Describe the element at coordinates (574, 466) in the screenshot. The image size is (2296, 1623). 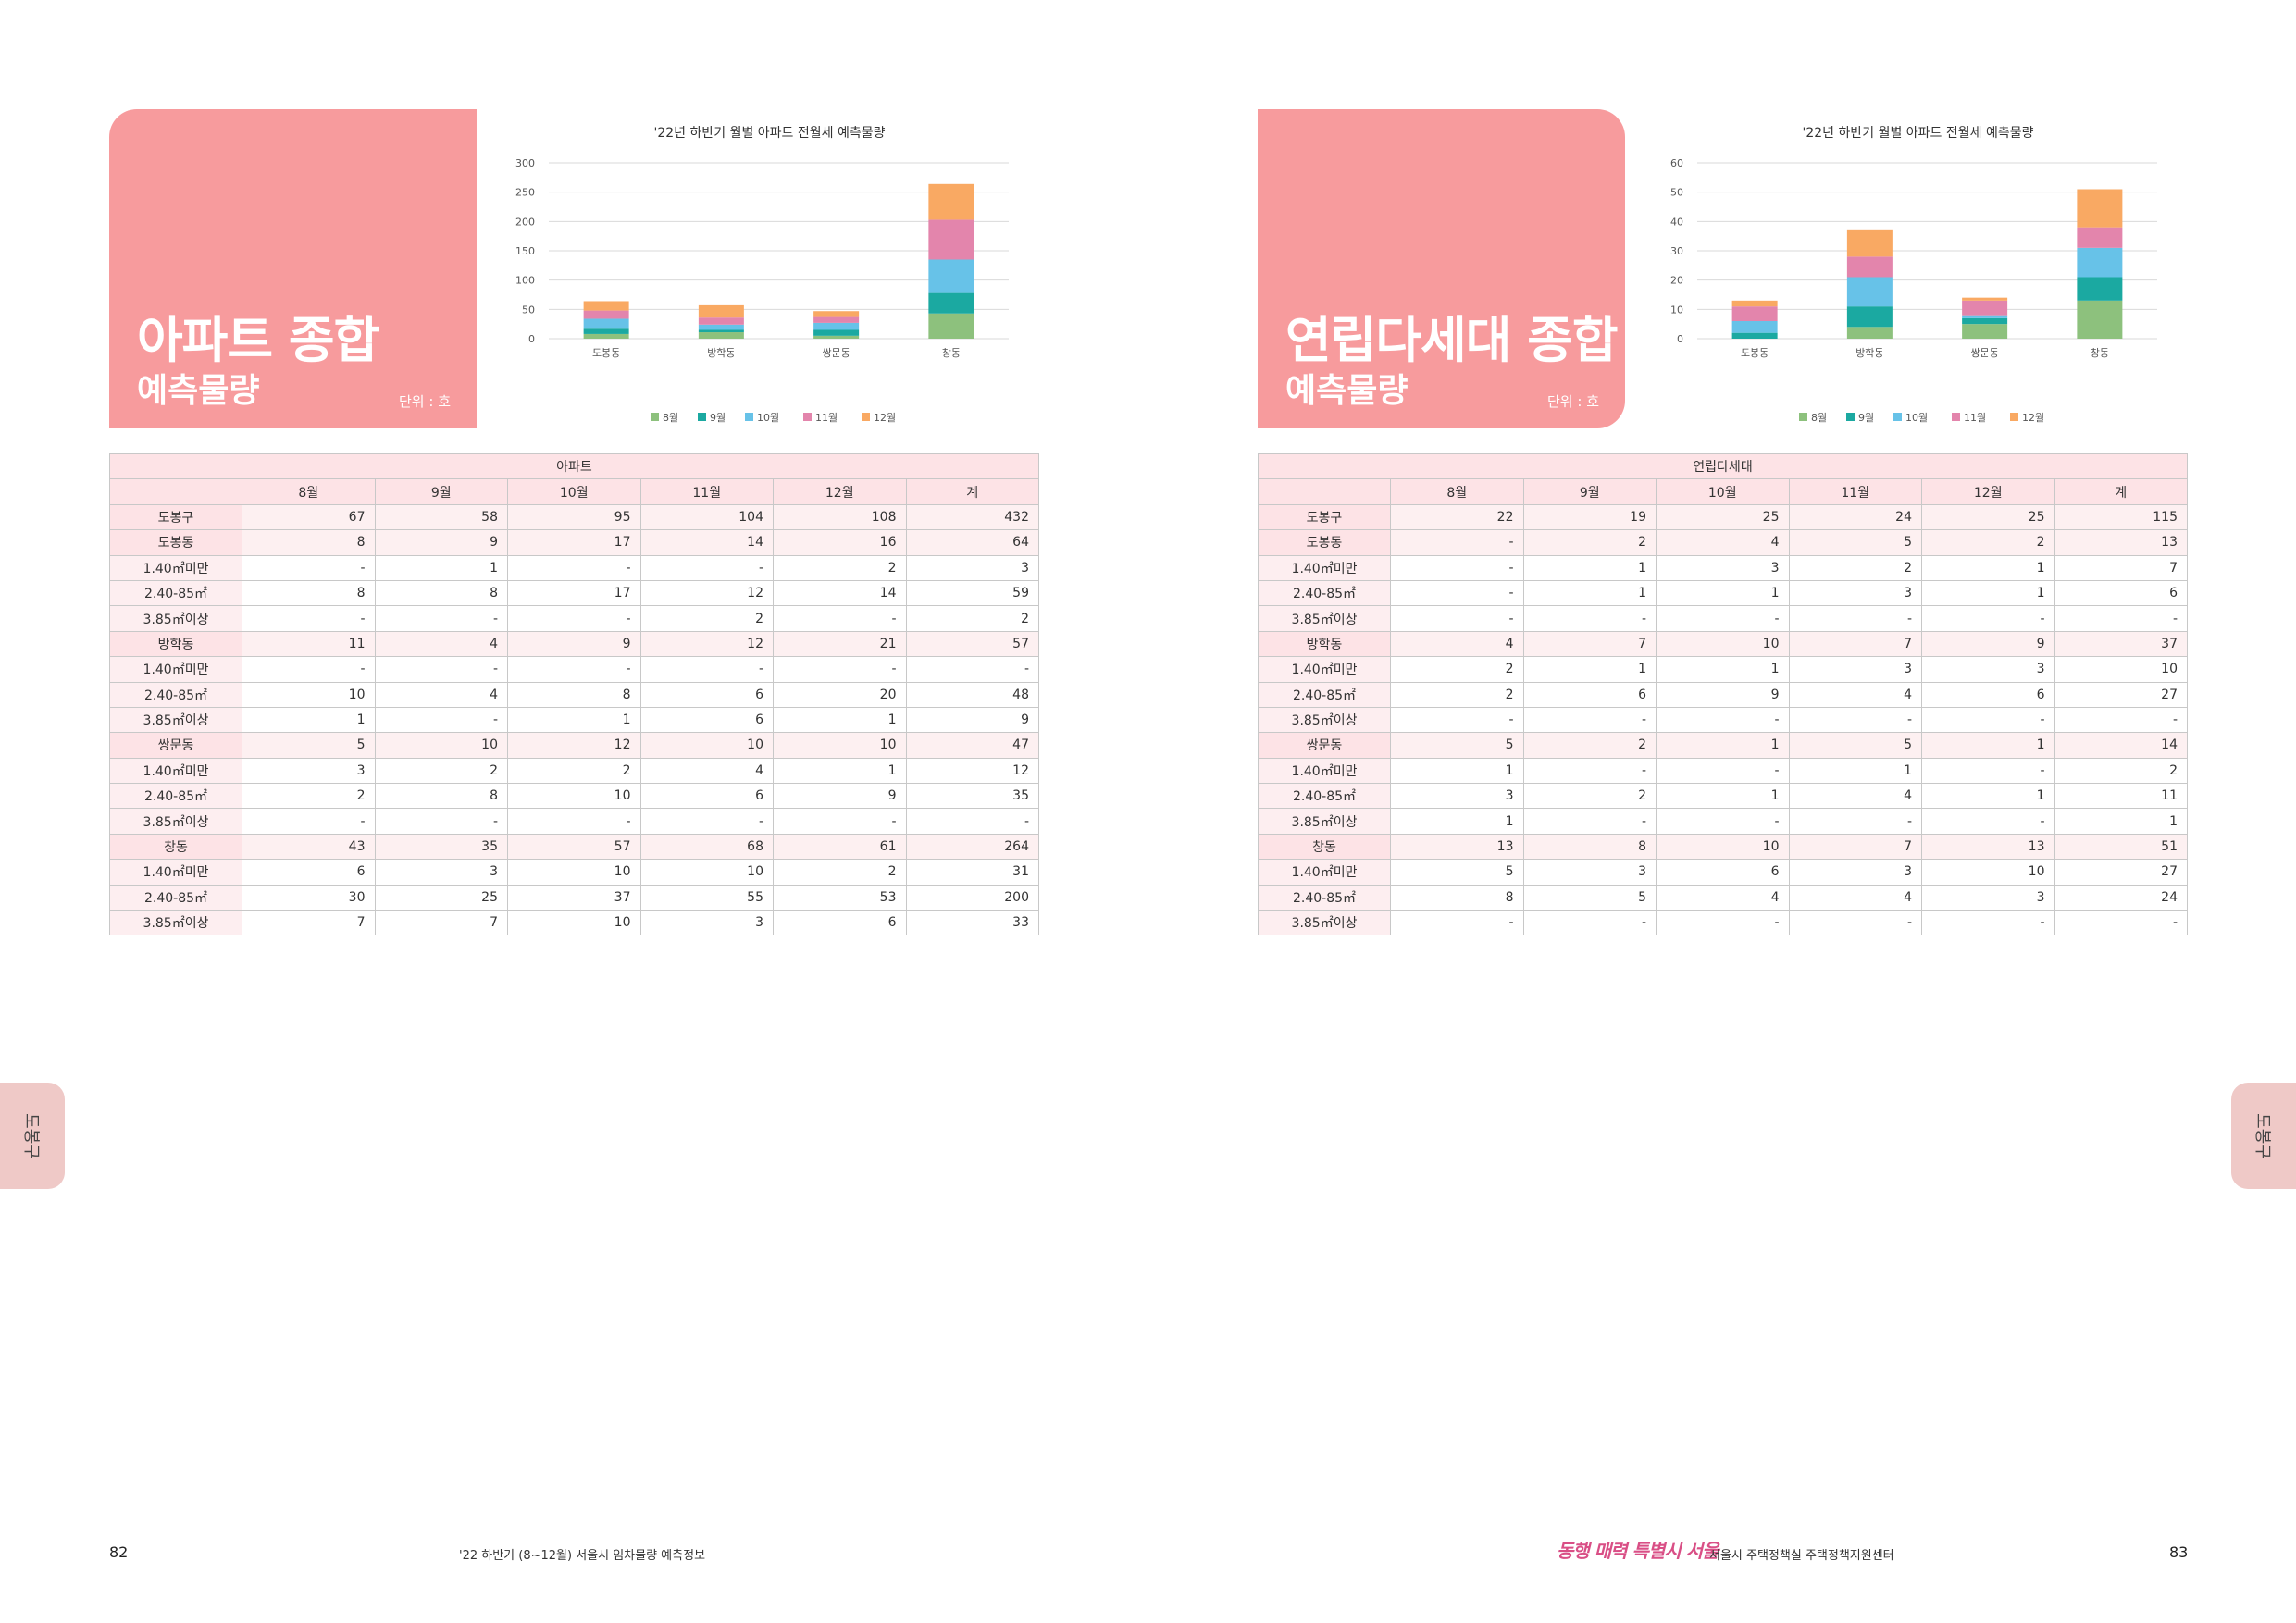
I see `table-title: 아파트` at that location.